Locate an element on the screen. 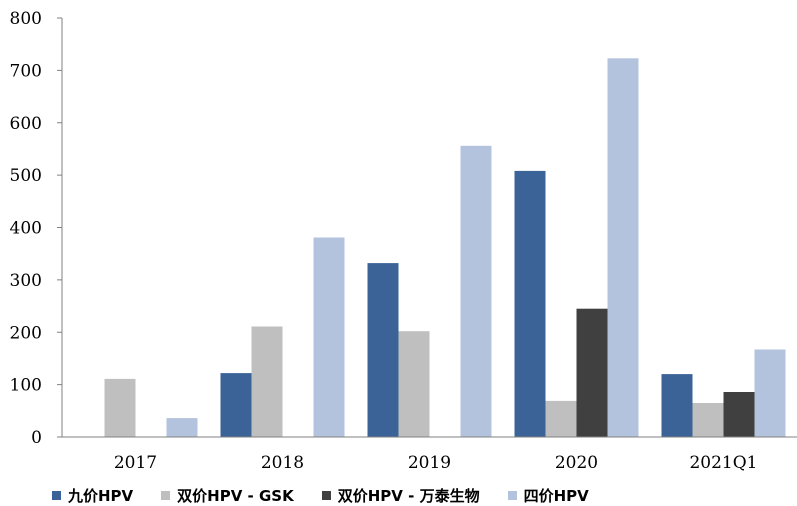 The image size is (797, 506). y-tick-label: 600 is located at coordinates (26, 124).